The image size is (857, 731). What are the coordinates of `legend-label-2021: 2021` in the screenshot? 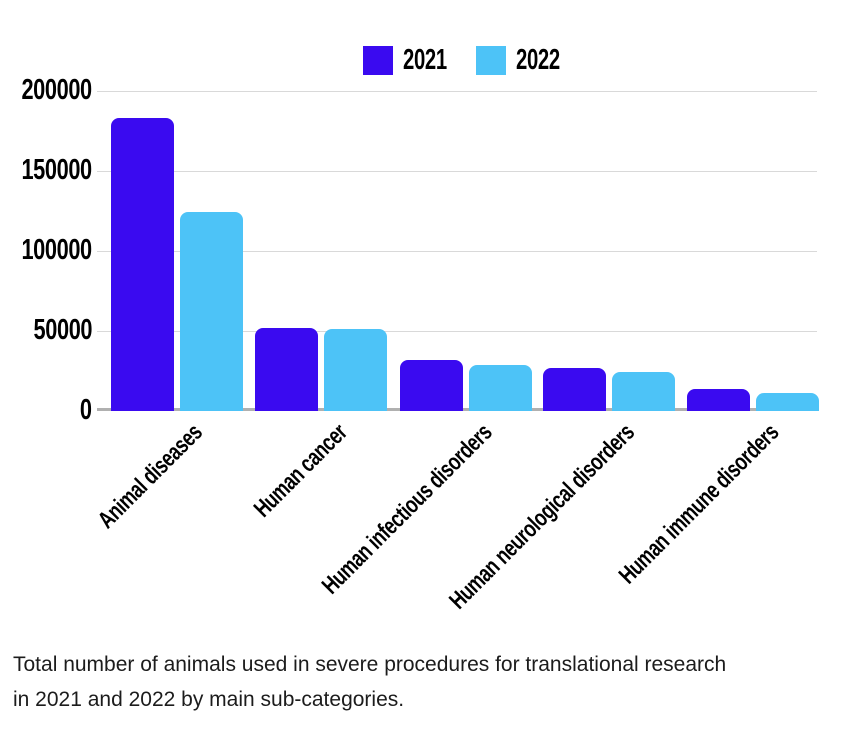 It's located at (425, 60).